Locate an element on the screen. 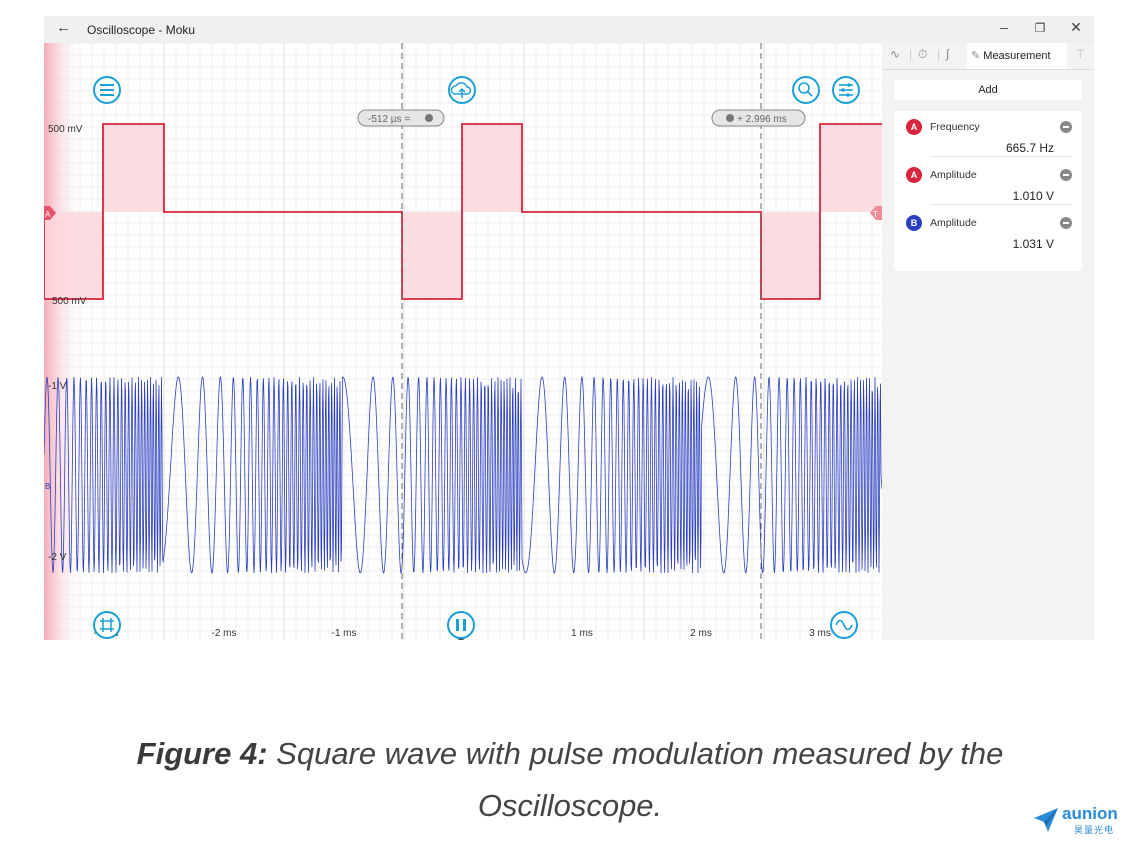  pencil-icon: ✎ is located at coordinates (976, 56).